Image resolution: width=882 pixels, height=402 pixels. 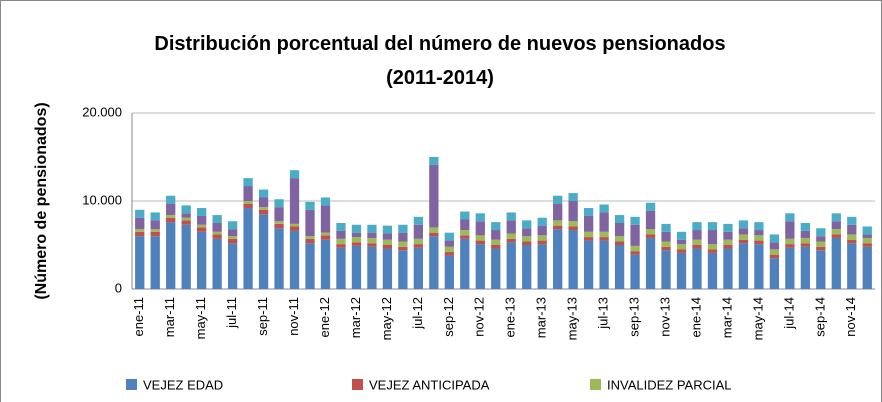 I want to click on x-tick-label: nov-14, so click(x=850, y=317).